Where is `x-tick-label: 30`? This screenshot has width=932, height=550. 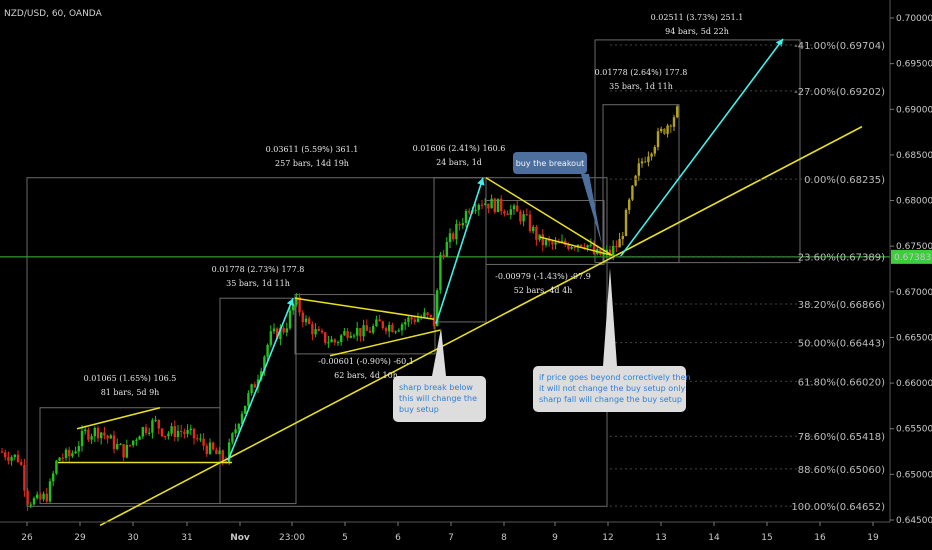 x-tick-label: 30 is located at coordinates (133, 538).